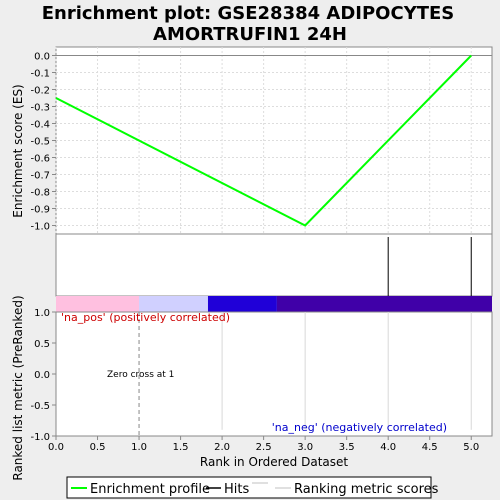  Describe the element at coordinates (40, 125) in the screenshot. I see `es-y-tick-label: -0.4` at that location.